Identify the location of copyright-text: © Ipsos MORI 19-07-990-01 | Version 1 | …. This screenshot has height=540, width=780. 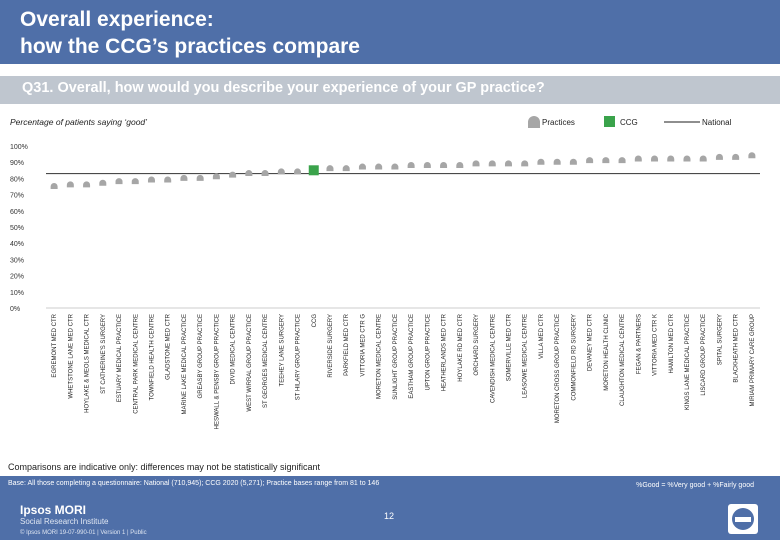
(83, 533).